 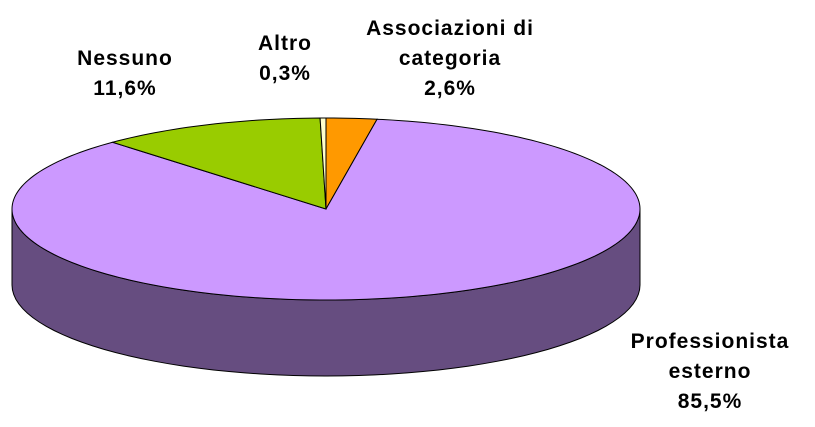 What do you see at coordinates (450, 88) in the screenshot?
I see `value-label: 2,6%` at bounding box center [450, 88].